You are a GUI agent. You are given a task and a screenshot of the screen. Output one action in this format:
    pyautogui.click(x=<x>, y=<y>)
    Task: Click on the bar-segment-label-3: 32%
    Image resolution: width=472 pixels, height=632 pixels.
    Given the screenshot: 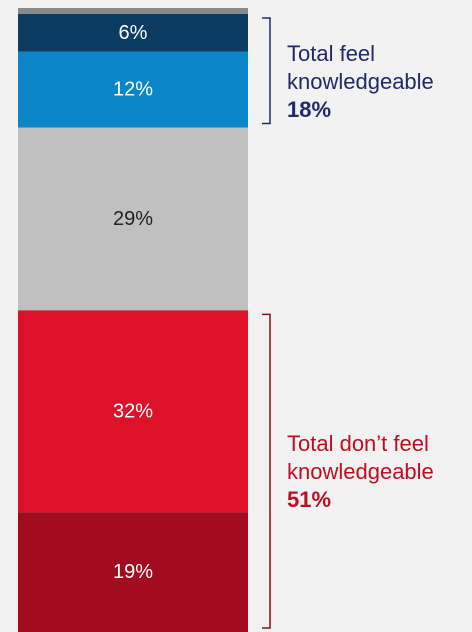 What is the action you would take?
    pyautogui.click(x=133, y=411)
    